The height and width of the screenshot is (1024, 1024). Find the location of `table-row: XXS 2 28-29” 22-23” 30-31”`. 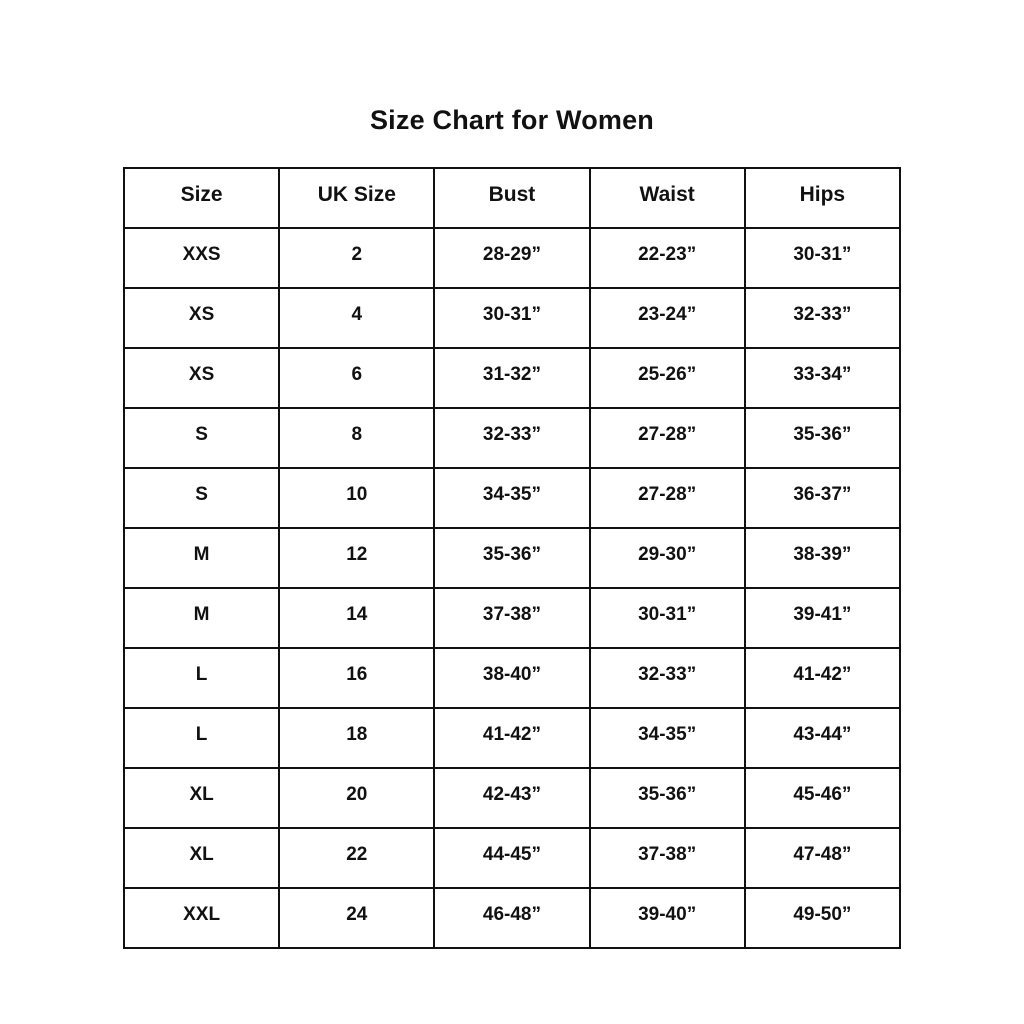

table-row: XXS 2 28-29” 22-23” 30-31” is located at coordinates (512, 258).